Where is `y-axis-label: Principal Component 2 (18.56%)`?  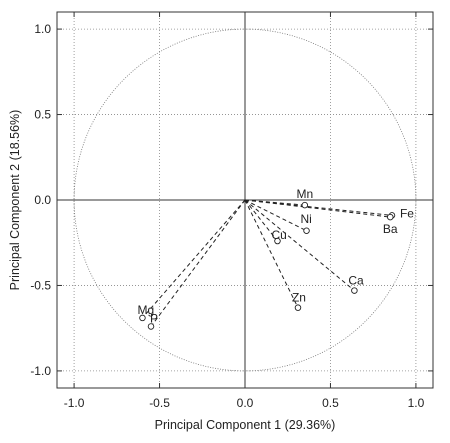
y-axis-label: Principal Component 2 (18.56%) is located at coordinates (15, 200).